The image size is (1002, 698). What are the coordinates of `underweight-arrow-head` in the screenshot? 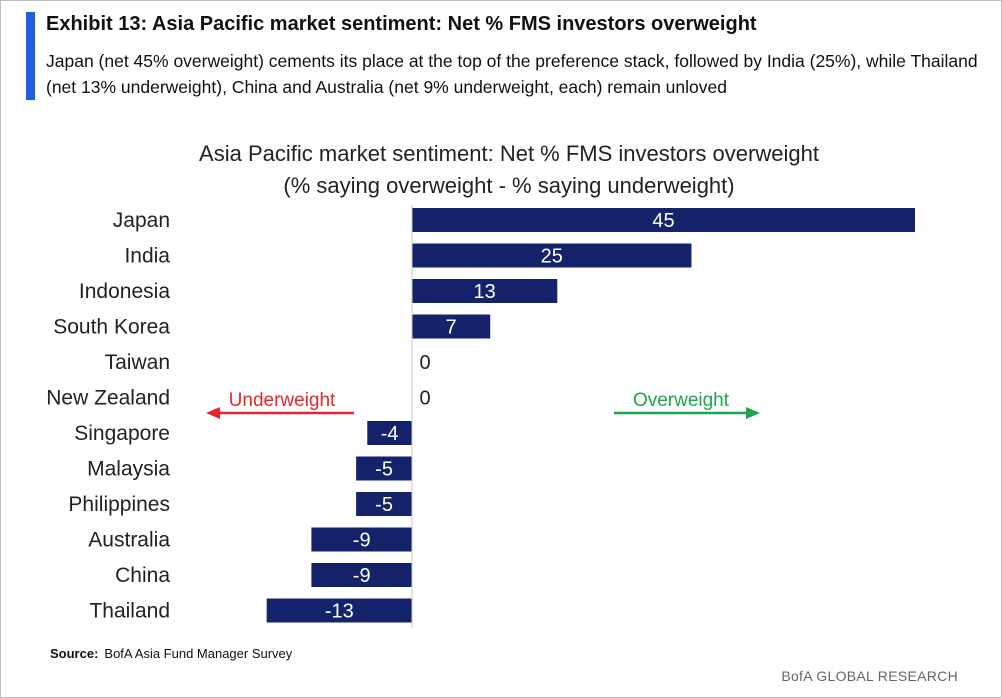 It's located at (213, 413).